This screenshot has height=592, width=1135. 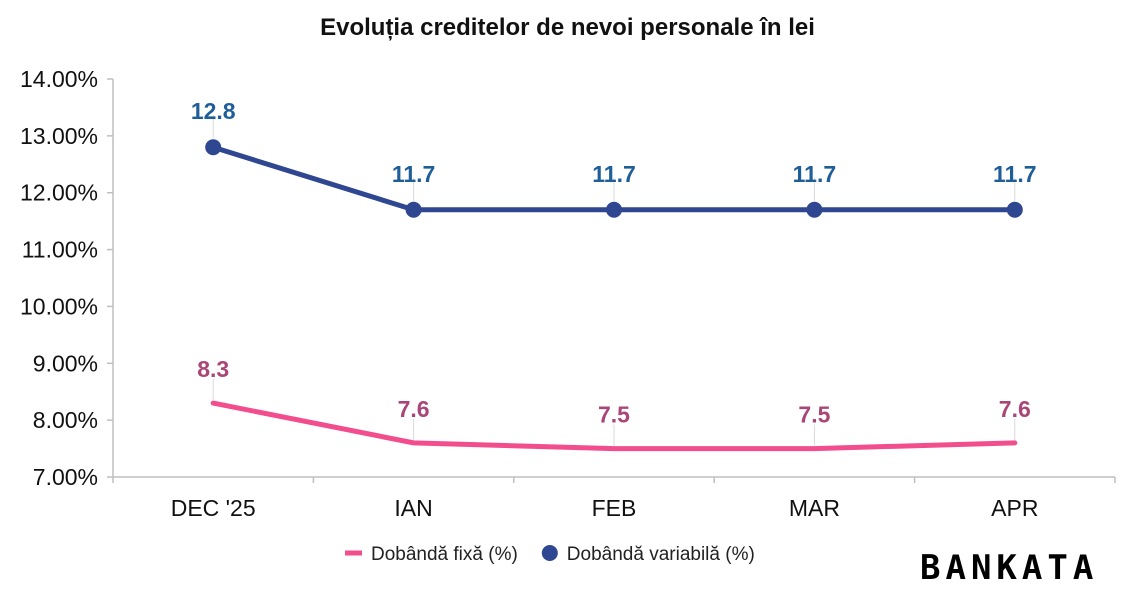 I want to click on variable-rate-data-label: 12.8, so click(x=213, y=111).